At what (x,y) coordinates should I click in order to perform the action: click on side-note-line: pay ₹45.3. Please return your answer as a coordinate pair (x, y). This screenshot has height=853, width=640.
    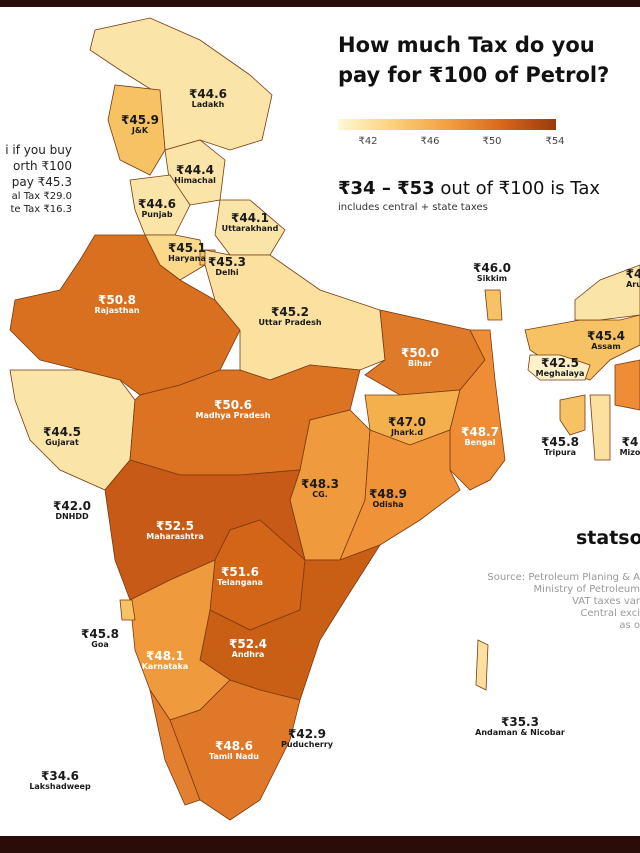
    Looking at the image, I should click on (41, 182).